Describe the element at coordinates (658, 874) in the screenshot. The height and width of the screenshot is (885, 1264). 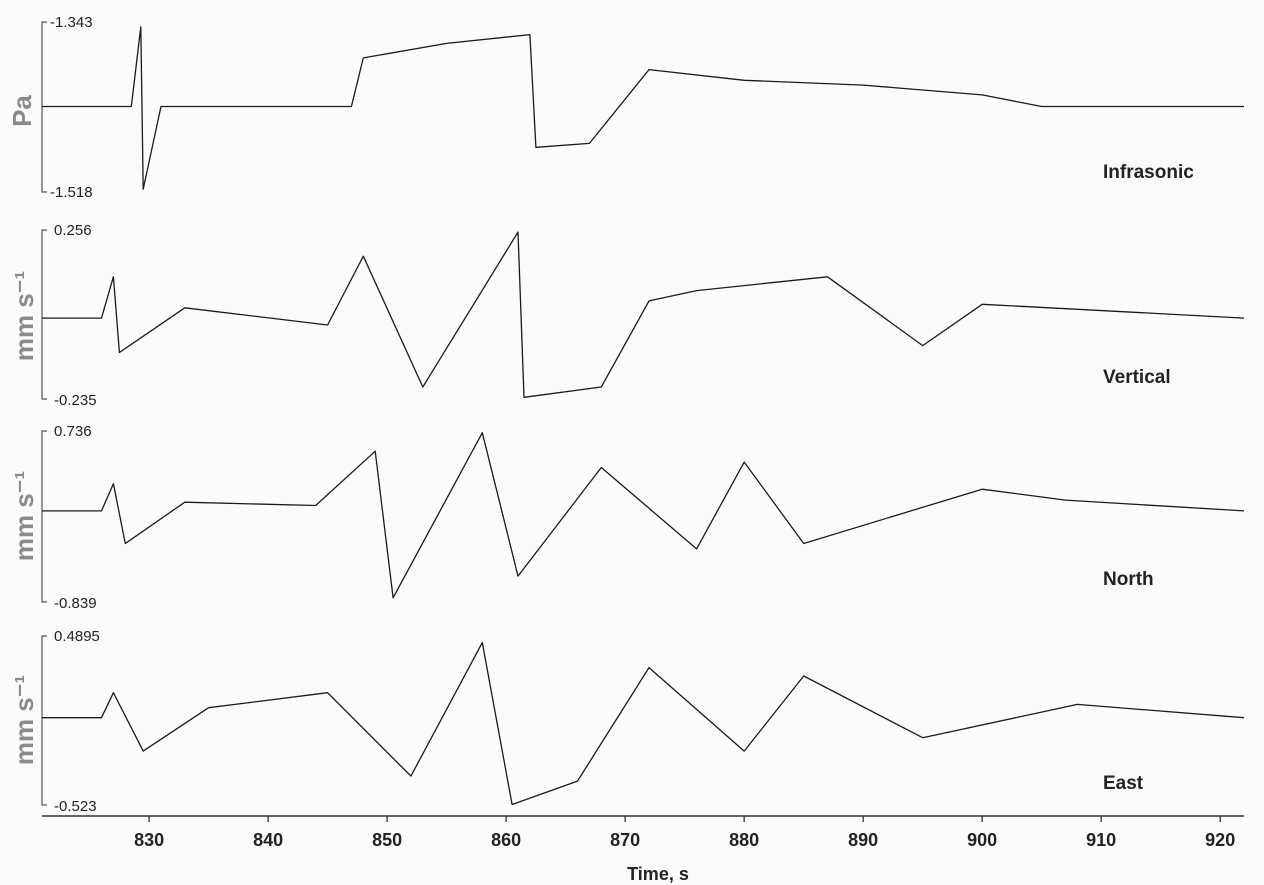
I see `time-axis-label: Time, s` at that location.